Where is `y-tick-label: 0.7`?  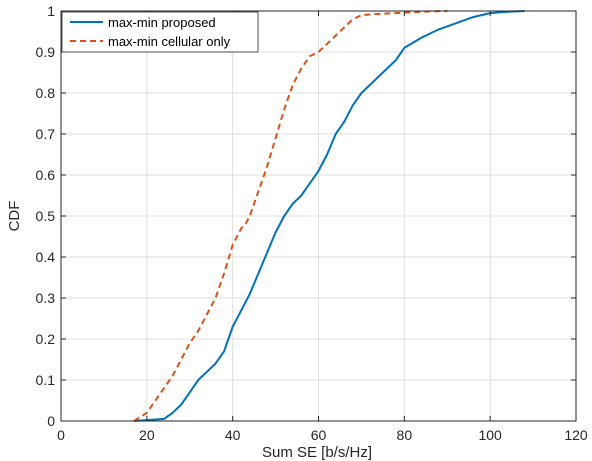 y-tick-label: 0.7 is located at coordinates (46, 134).